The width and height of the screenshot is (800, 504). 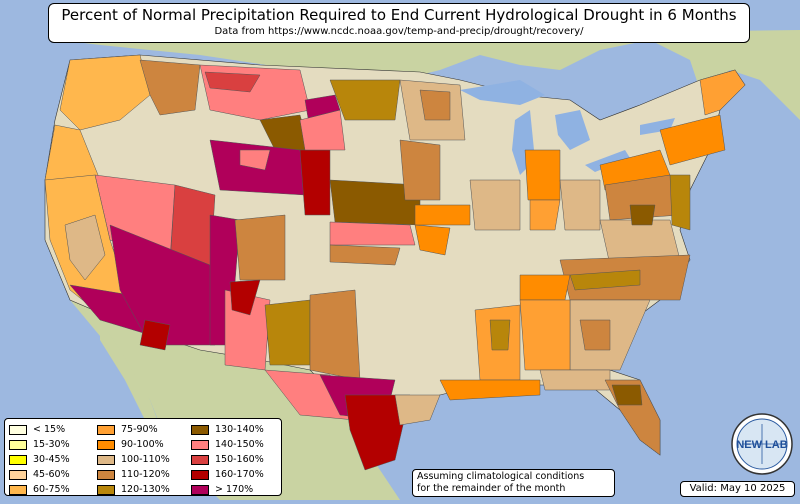 I want to click on legend-label: 75-90%, so click(x=139, y=429).